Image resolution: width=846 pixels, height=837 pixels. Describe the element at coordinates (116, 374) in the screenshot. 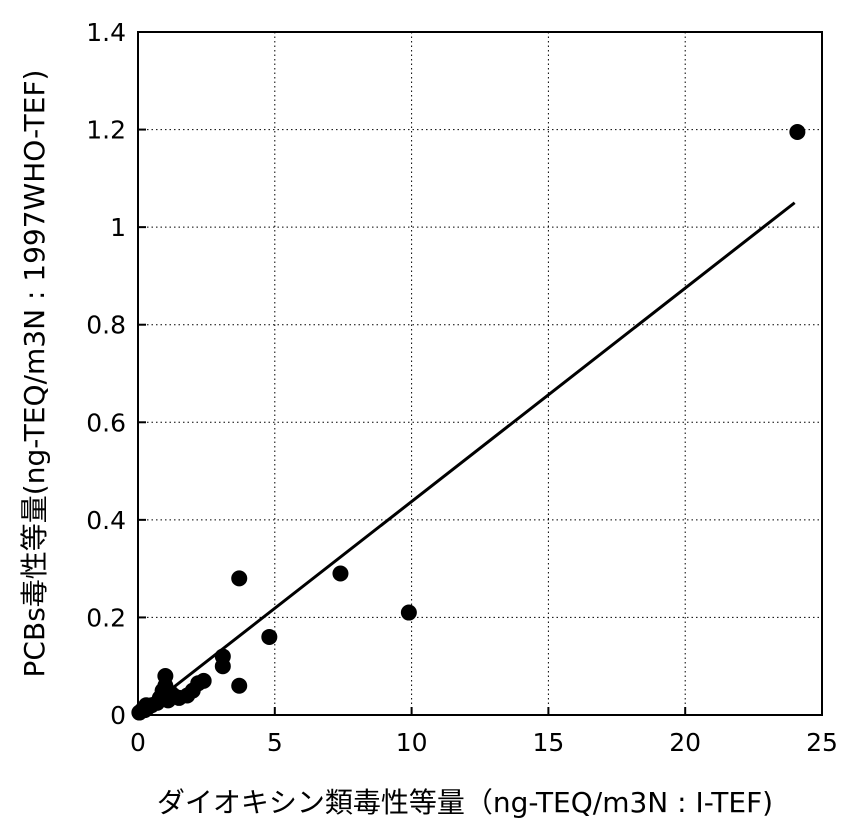

I see `y-axis-ticks: 0 0.2 0.4 0.6 0.8 1 1.2 1.4` at that location.